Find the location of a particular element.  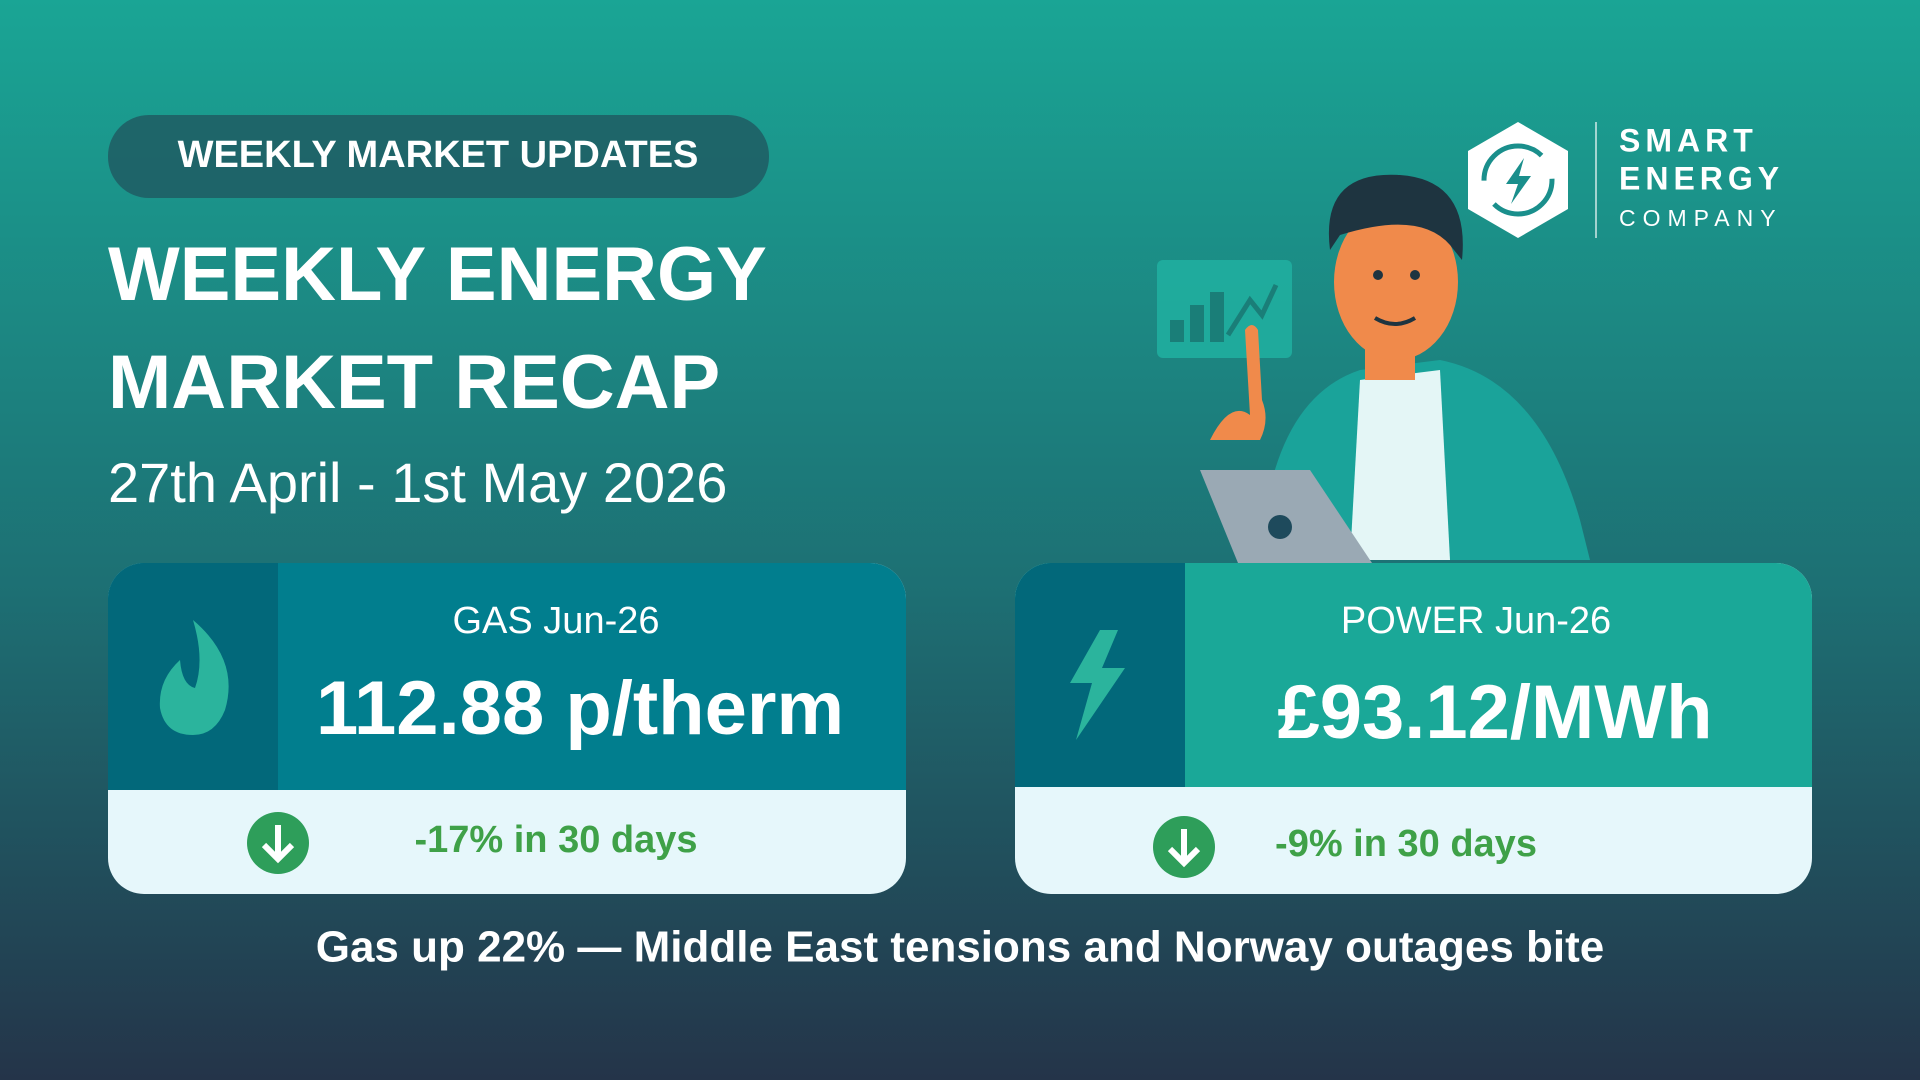

card-label: GAS Jun-26 is located at coordinates (556, 621).